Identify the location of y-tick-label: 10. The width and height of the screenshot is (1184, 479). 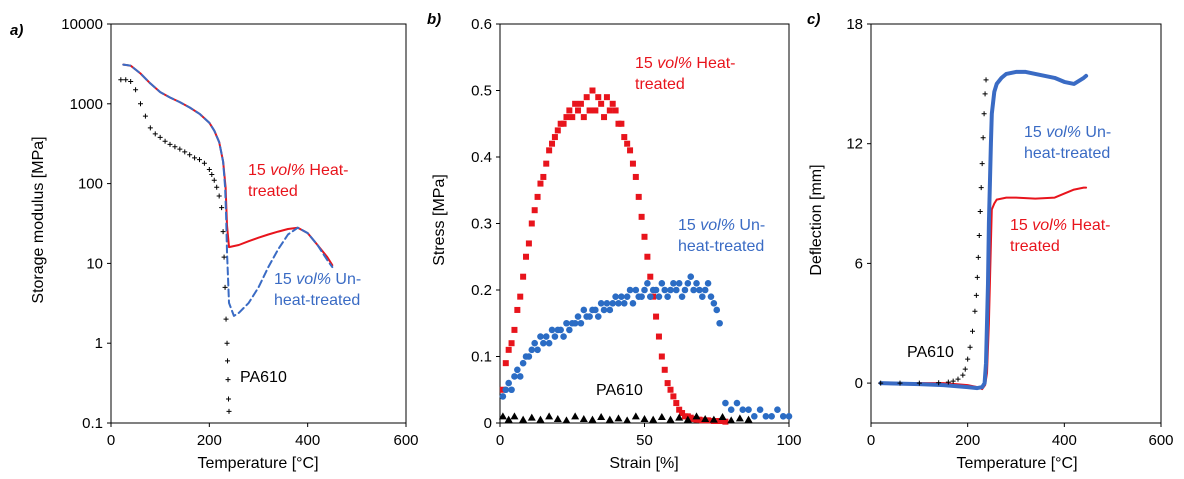
(94, 263).